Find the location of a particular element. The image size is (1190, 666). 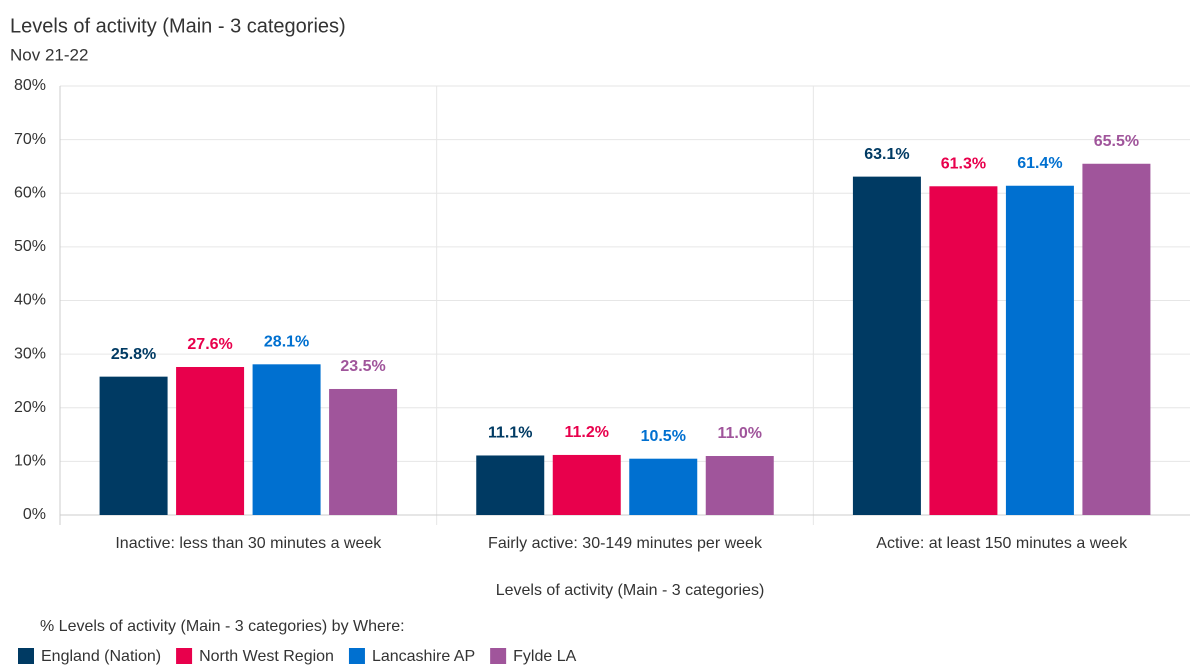

chart-title: Levels of activity (Main - 3 categories) is located at coordinates (178, 26).